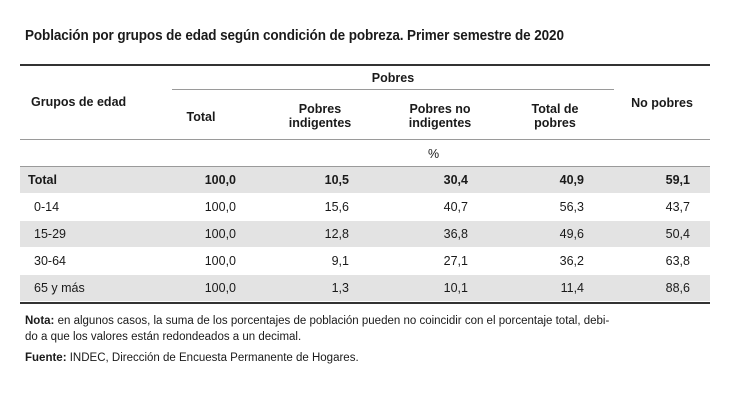 The image size is (730, 410). I want to click on cell-total-pobres: 49,6, so click(571, 234).